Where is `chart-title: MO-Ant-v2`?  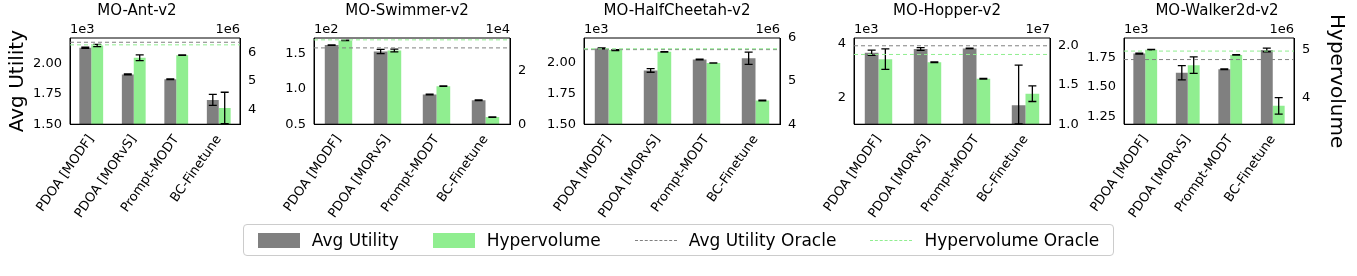 chart-title: MO-Ant-v2 is located at coordinates (137, 9).